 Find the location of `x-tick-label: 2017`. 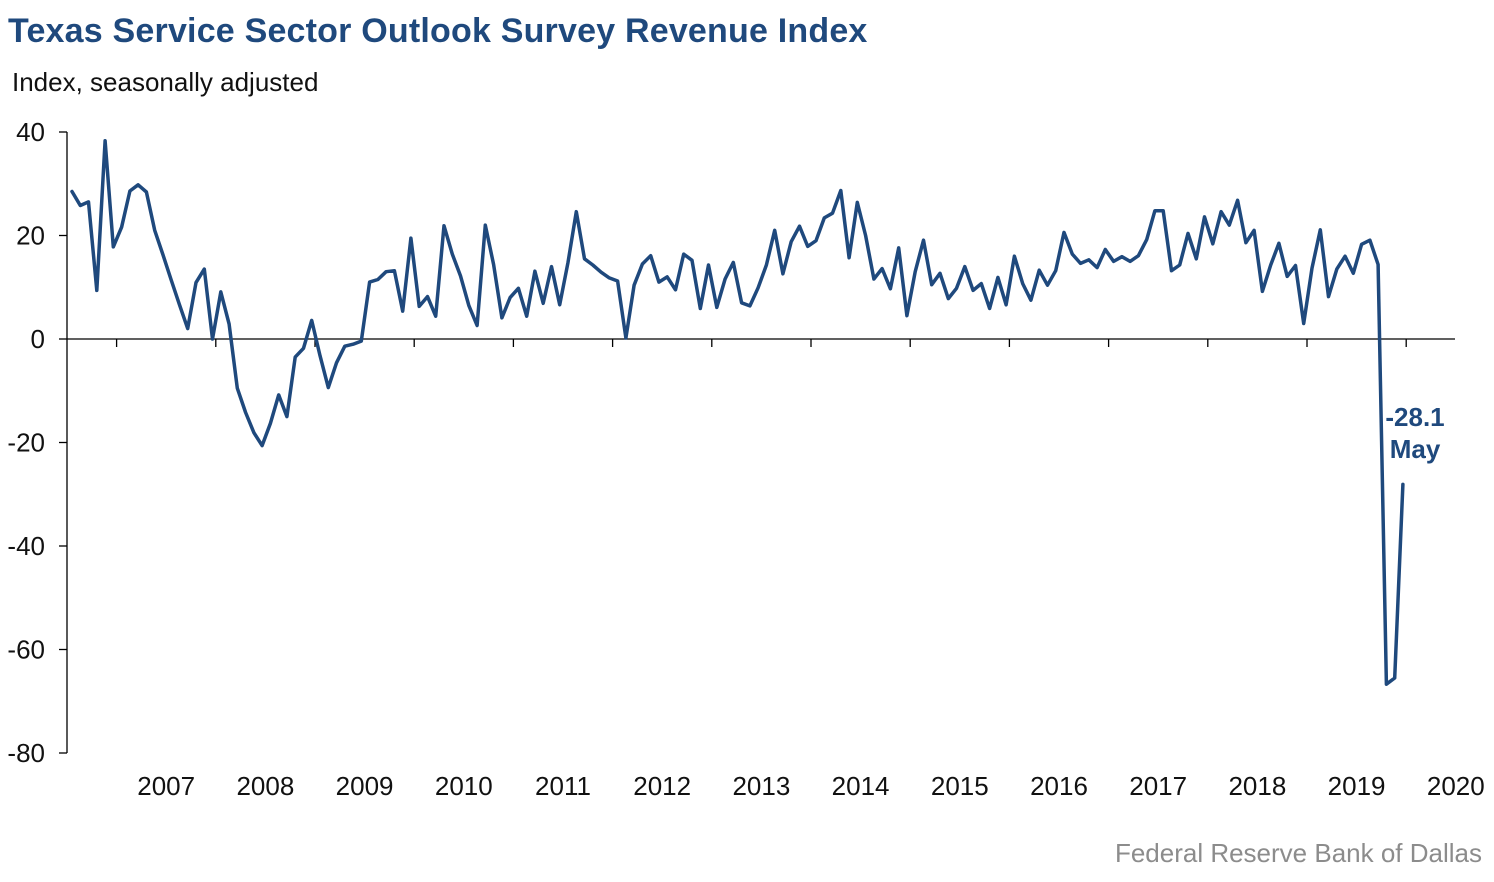

x-tick-label: 2017 is located at coordinates (1158, 786).